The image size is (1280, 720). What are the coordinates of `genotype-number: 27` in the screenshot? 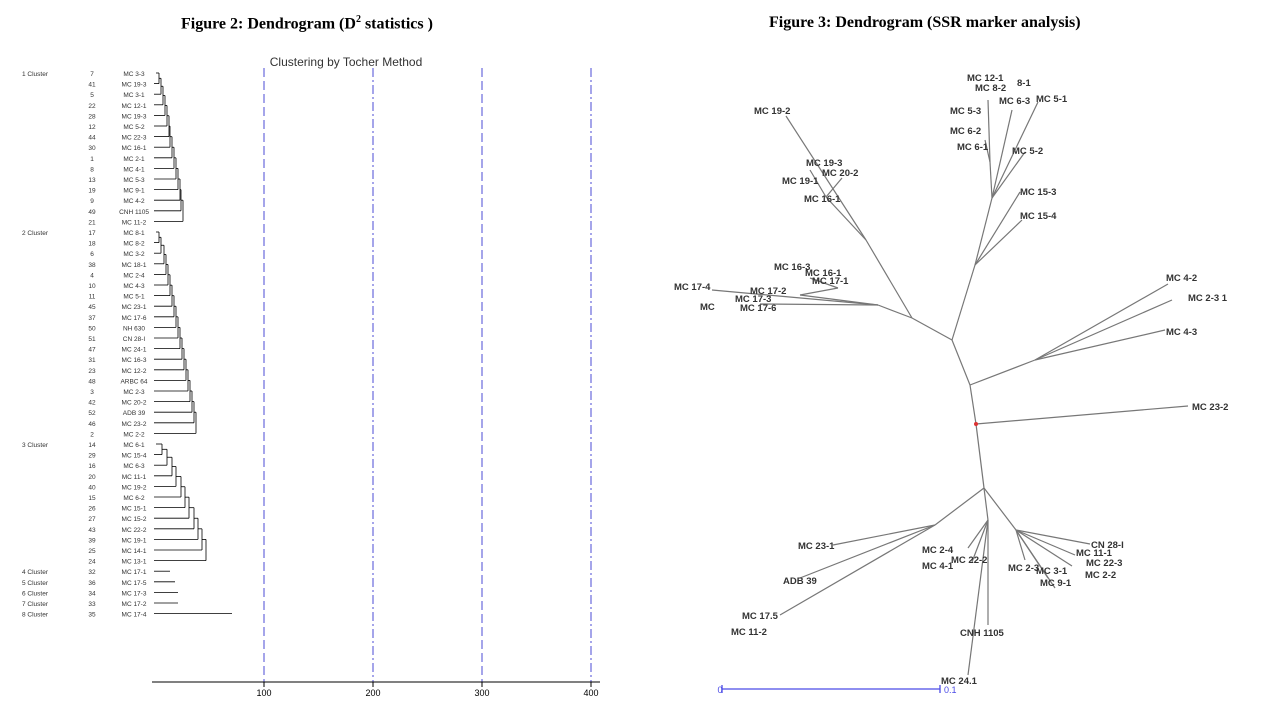 It's located at (92, 519).